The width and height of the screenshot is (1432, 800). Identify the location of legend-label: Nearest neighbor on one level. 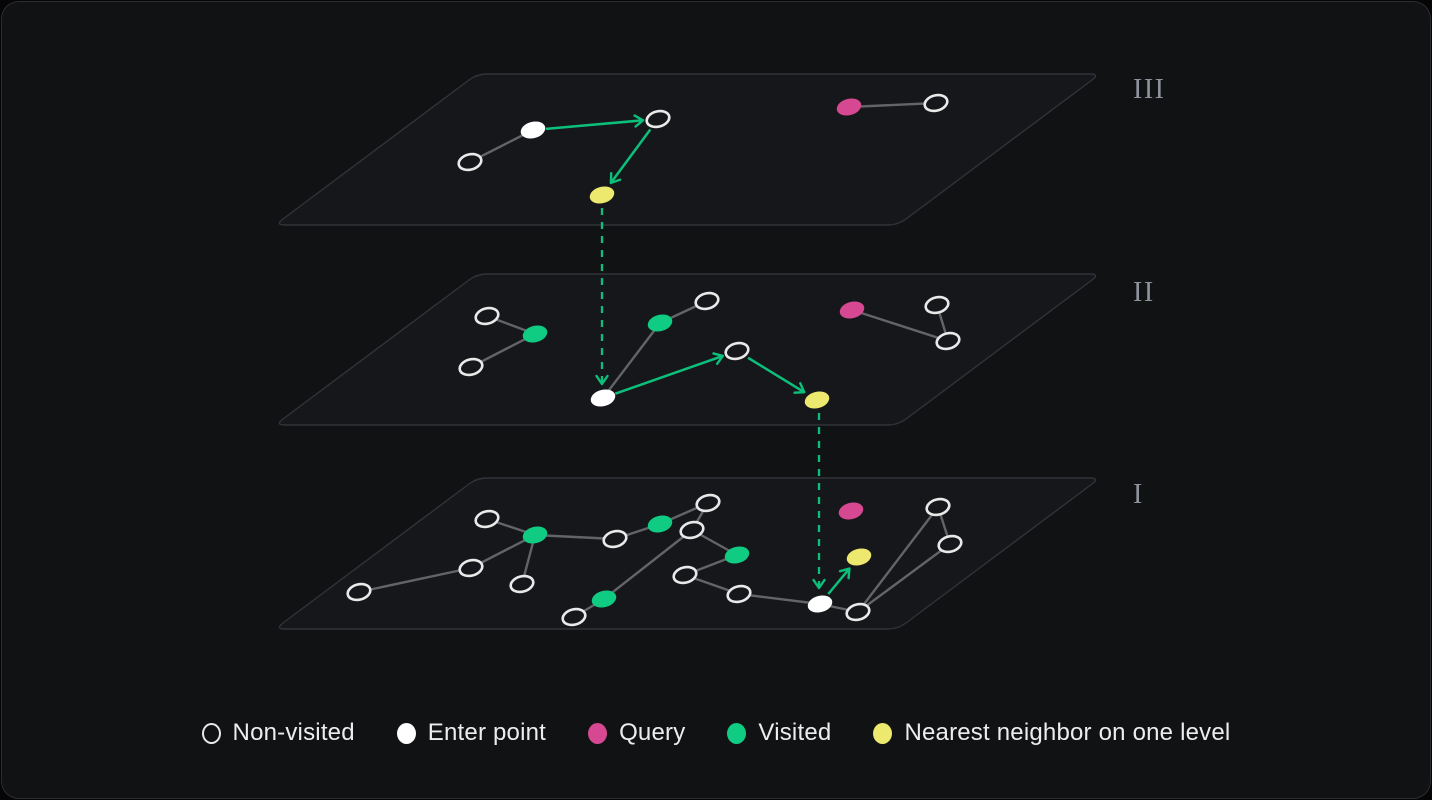
(1067, 732).